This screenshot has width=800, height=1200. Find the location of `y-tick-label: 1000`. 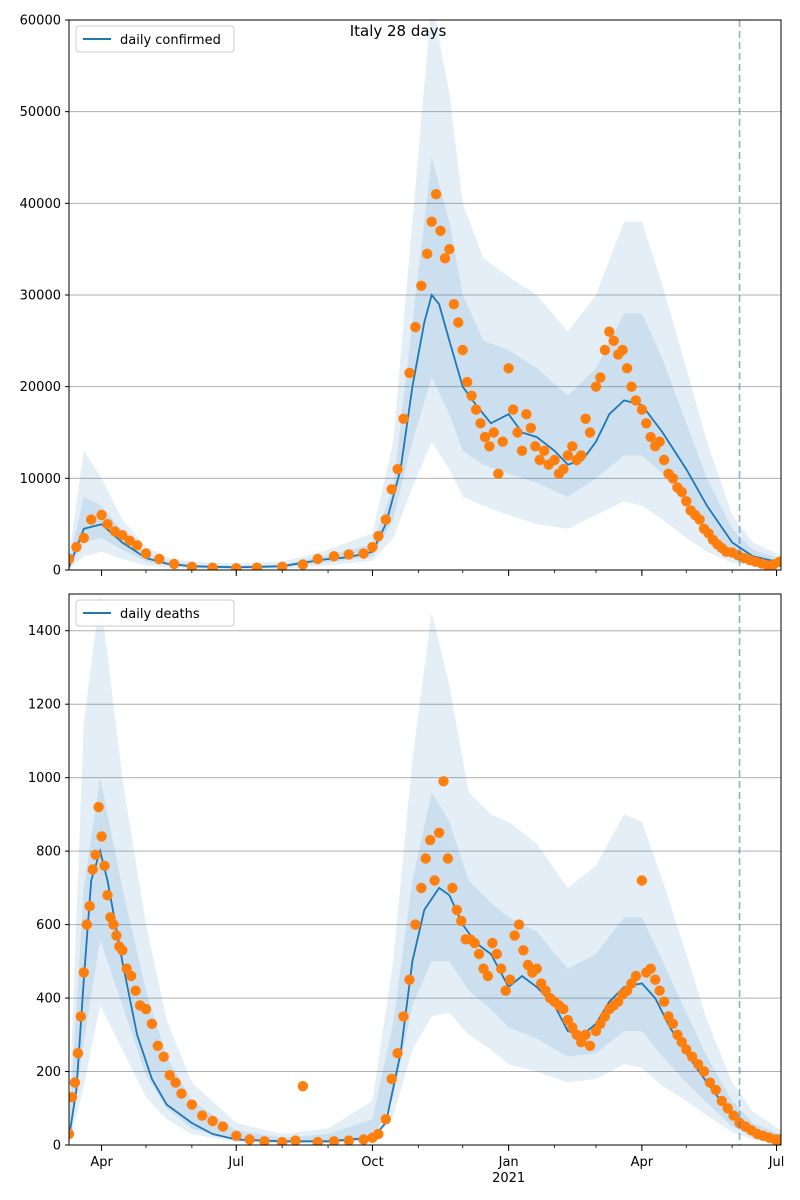

y-tick-label: 1000 is located at coordinates (44, 778).